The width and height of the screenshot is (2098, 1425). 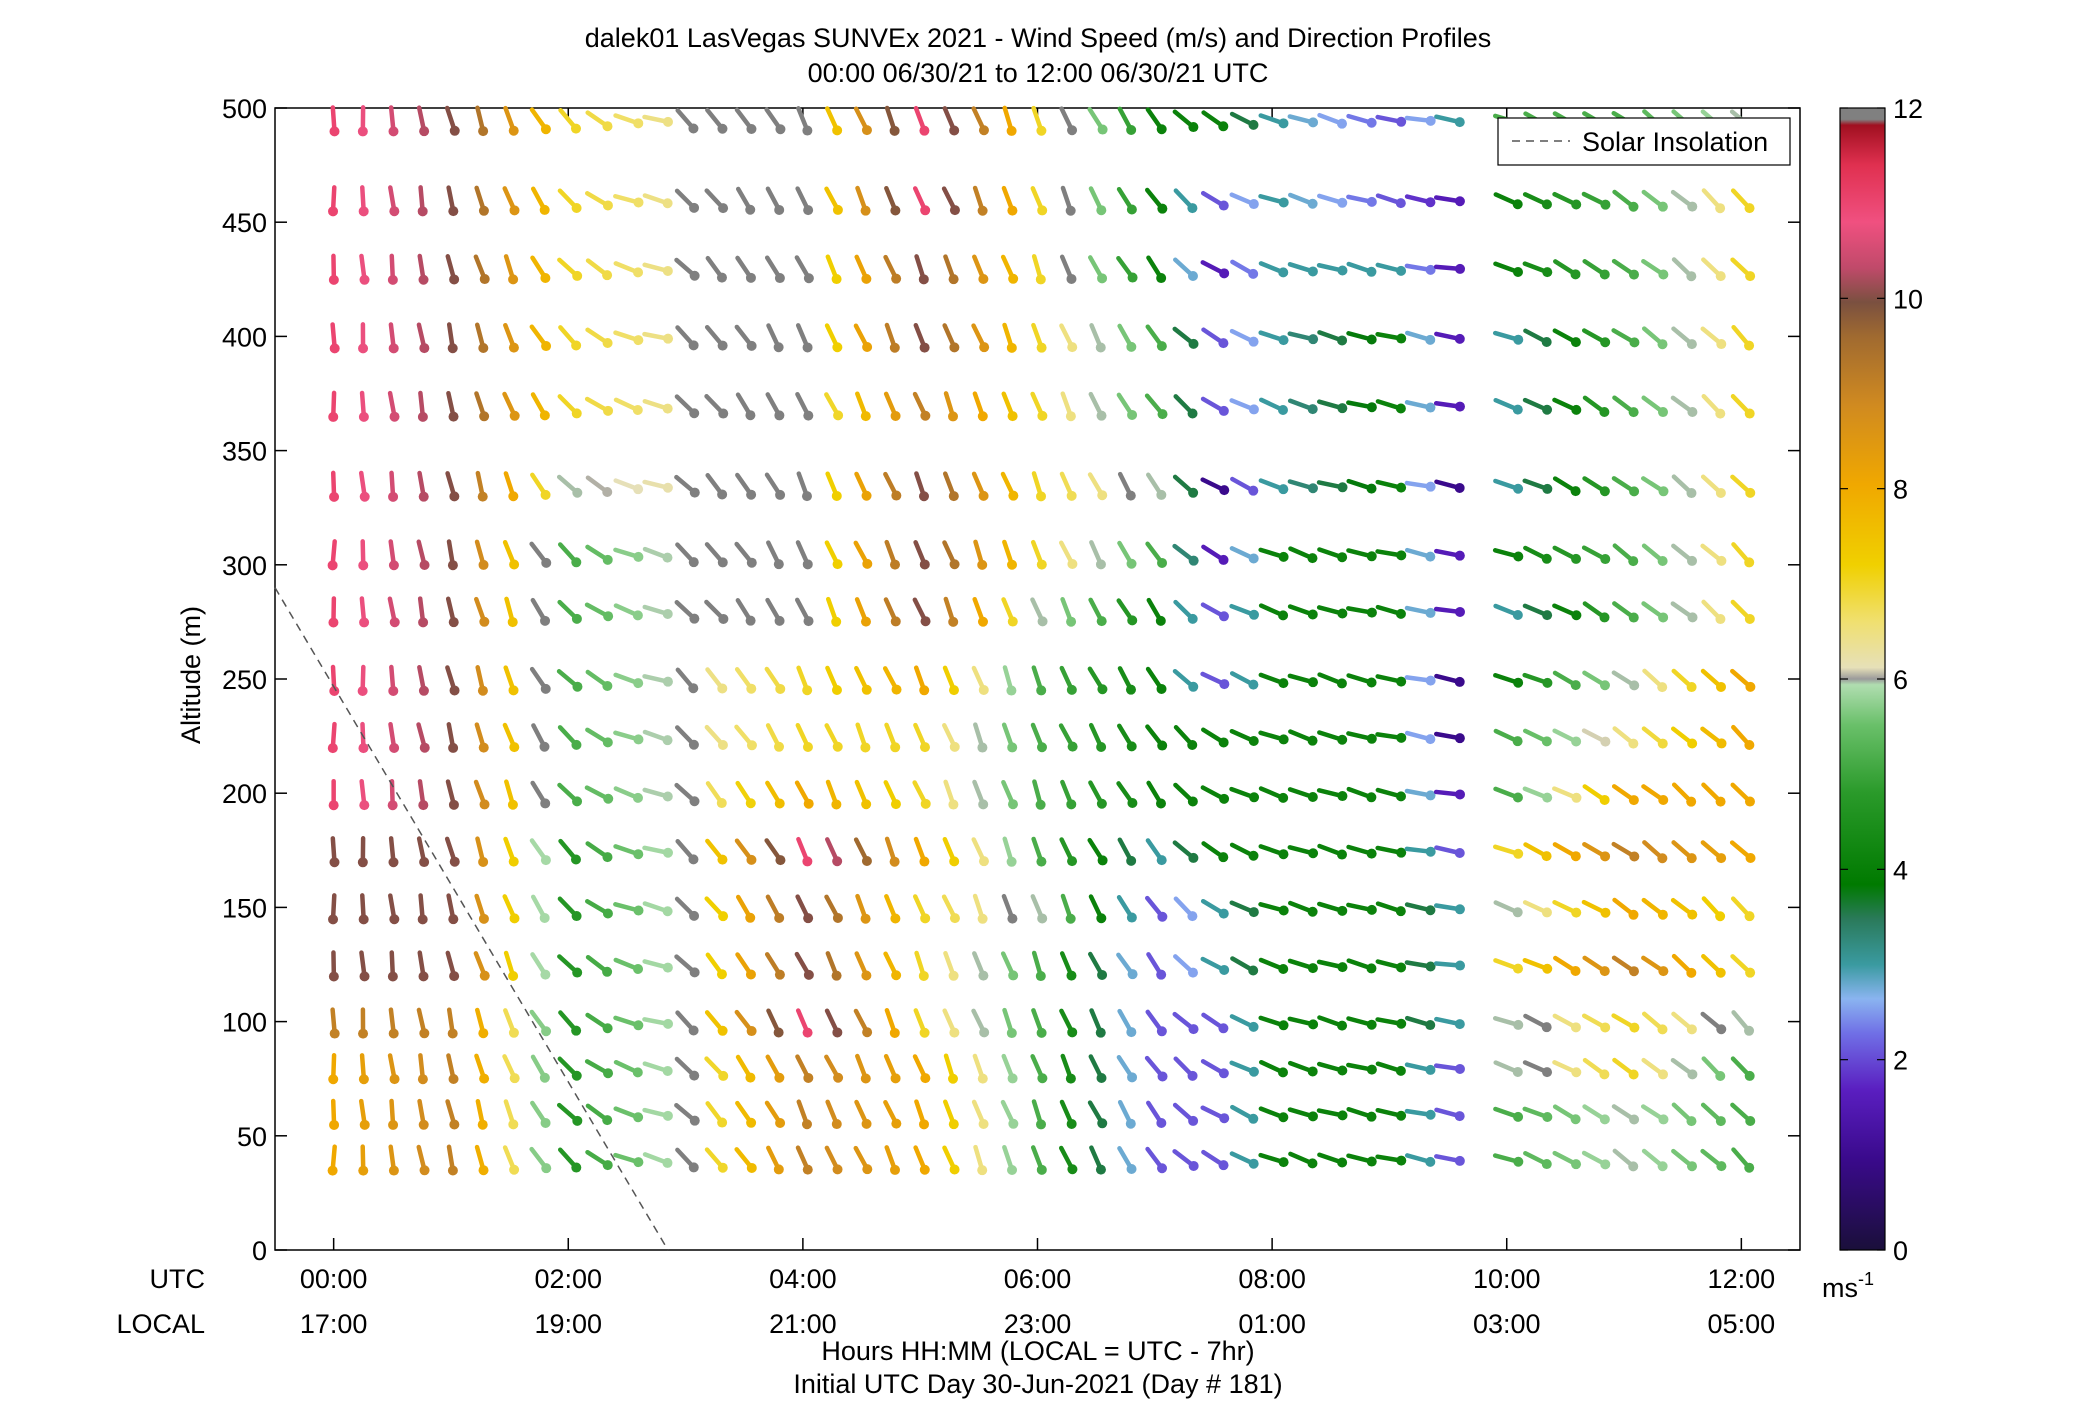 I want to click on x-tick-label-local: 05:00, so click(x=1742, y=1324).